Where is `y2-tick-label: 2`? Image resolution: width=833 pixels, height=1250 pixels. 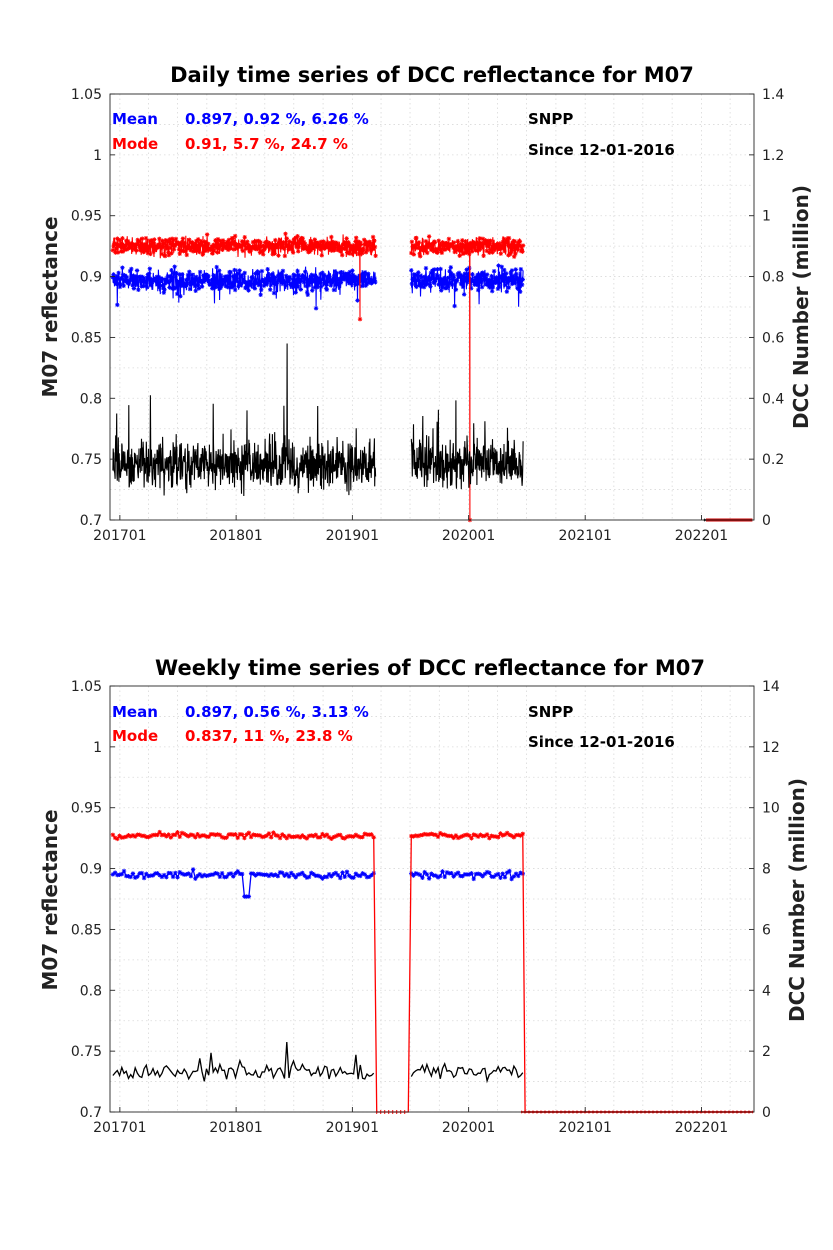
y2-tick-label: 2 is located at coordinates (766, 1052).